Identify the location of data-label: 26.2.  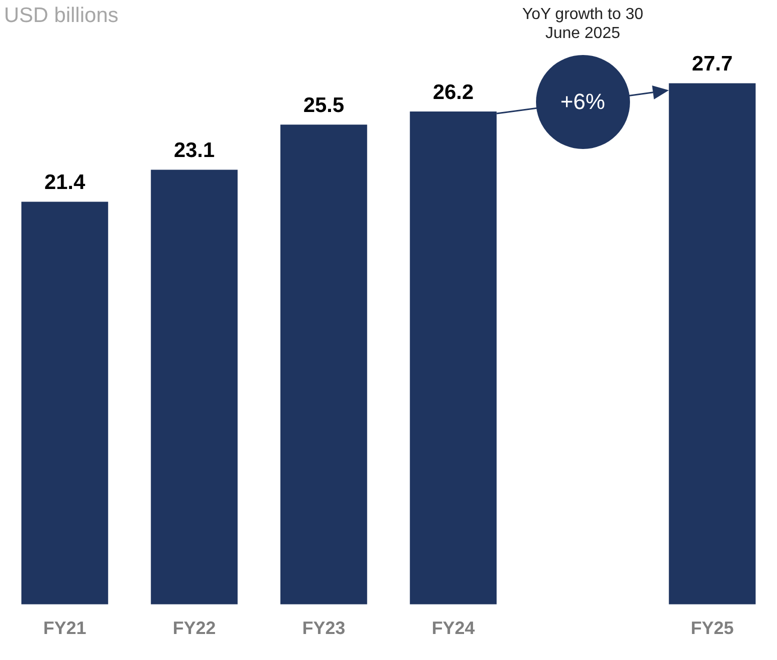
(453, 92).